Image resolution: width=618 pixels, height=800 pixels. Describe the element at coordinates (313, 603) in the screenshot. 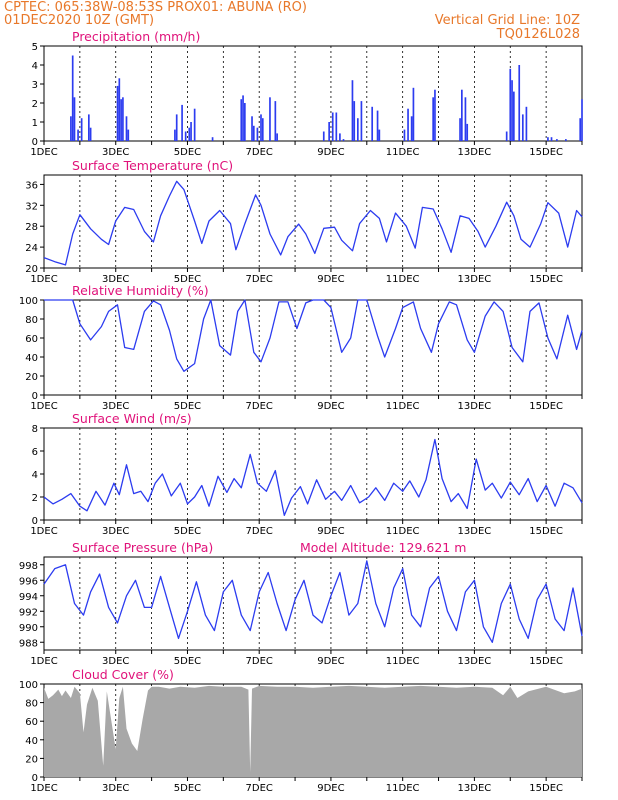

I see `pressure-frame` at that location.